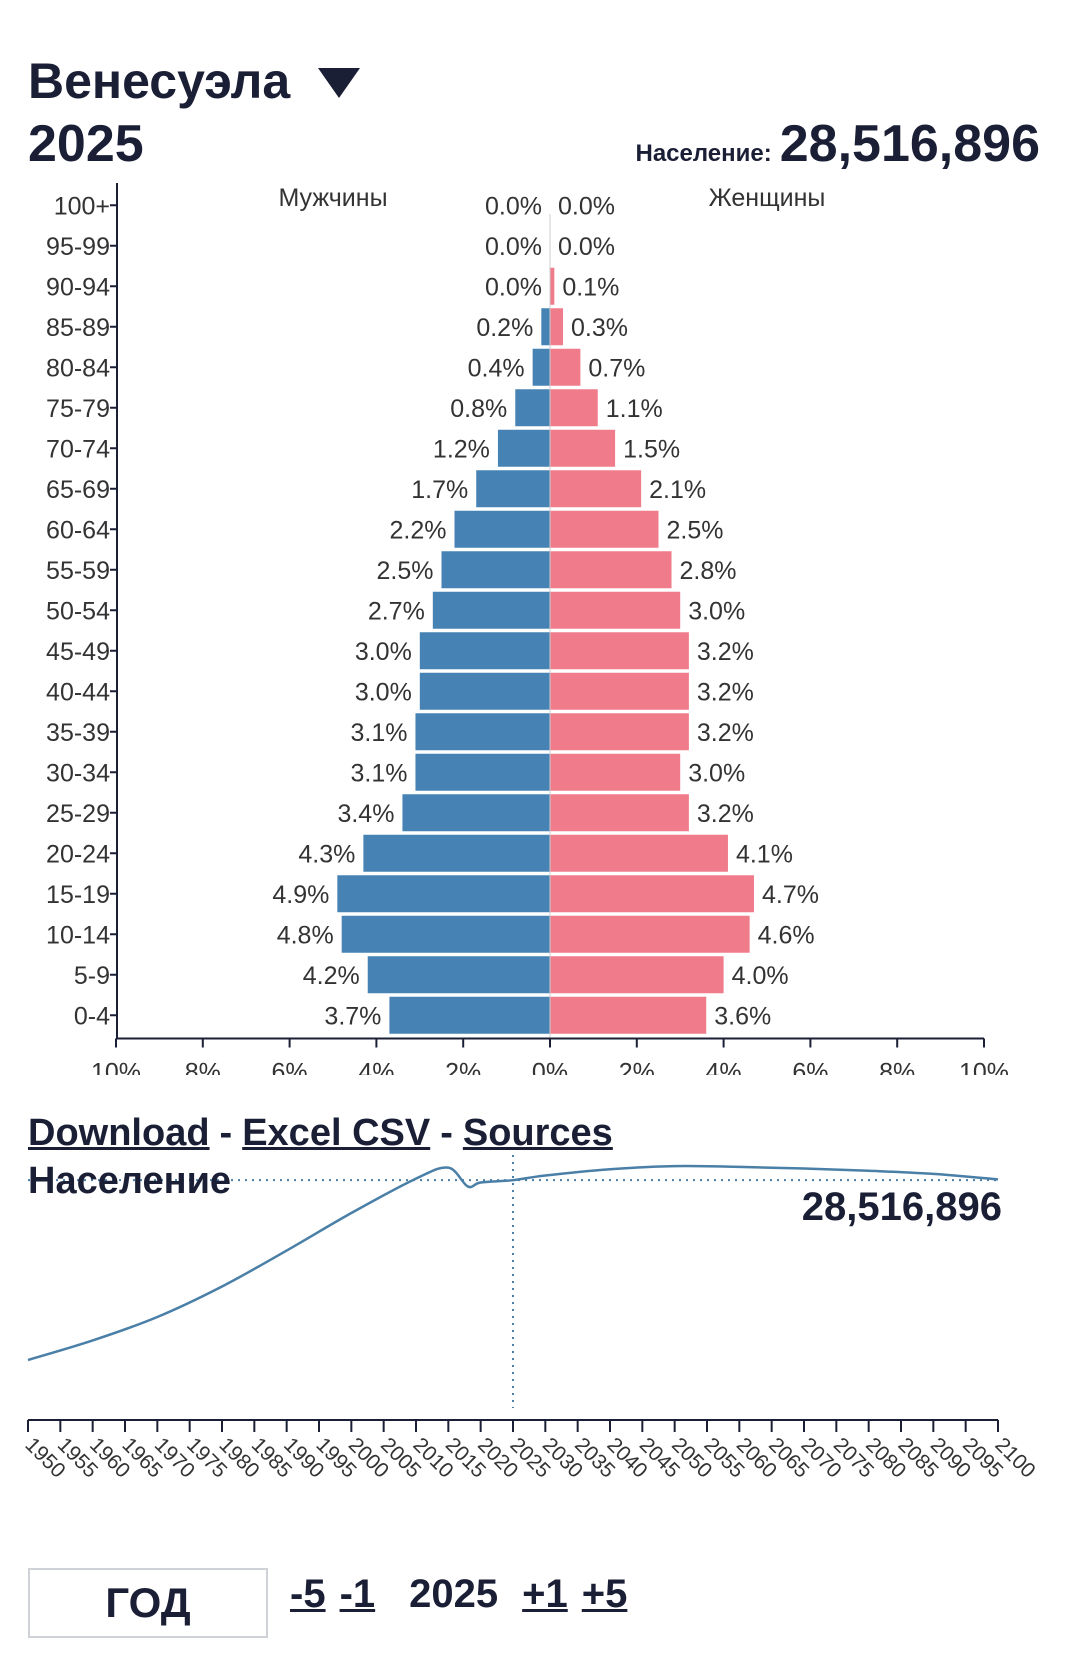 This screenshot has width=1080, height=1673. Describe the element at coordinates (604, 1594) in the screenshot. I see `year-plus5-button: +5` at that location.